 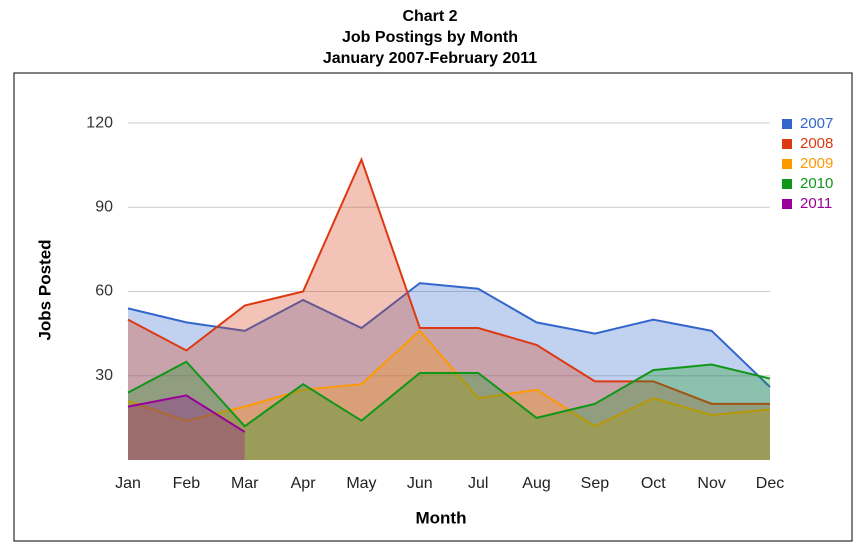 What do you see at coordinates (429, 16) in the screenshot?
I see `chart-title: Chart 2` at bounding box center [429, 16].